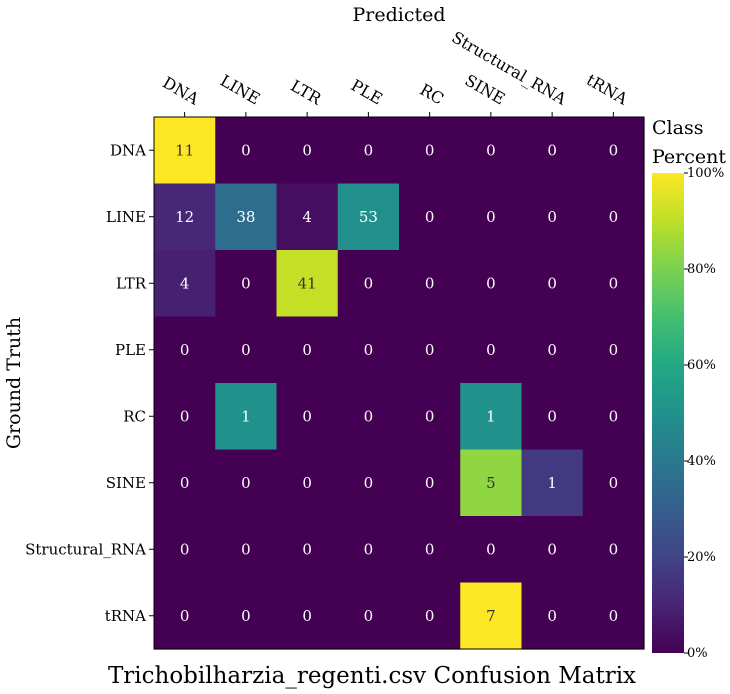  What do you see at coordinates (697, 653) in the screenshot?
I see `colorbar-tick-label: 0%` at bounding box center [697, 653].